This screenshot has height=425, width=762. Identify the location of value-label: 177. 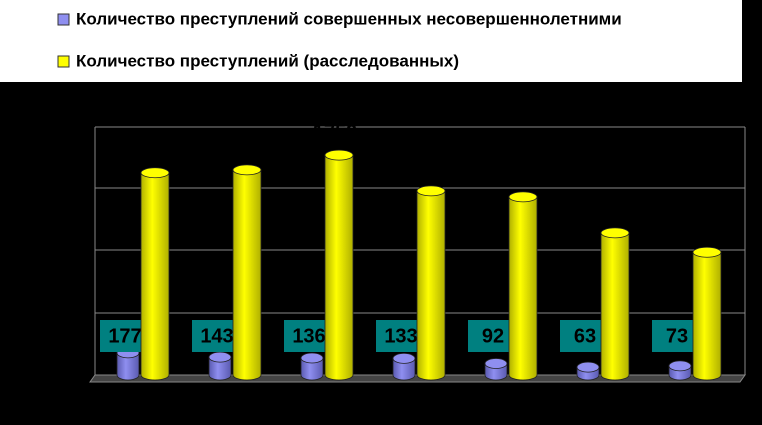
(124, 336).